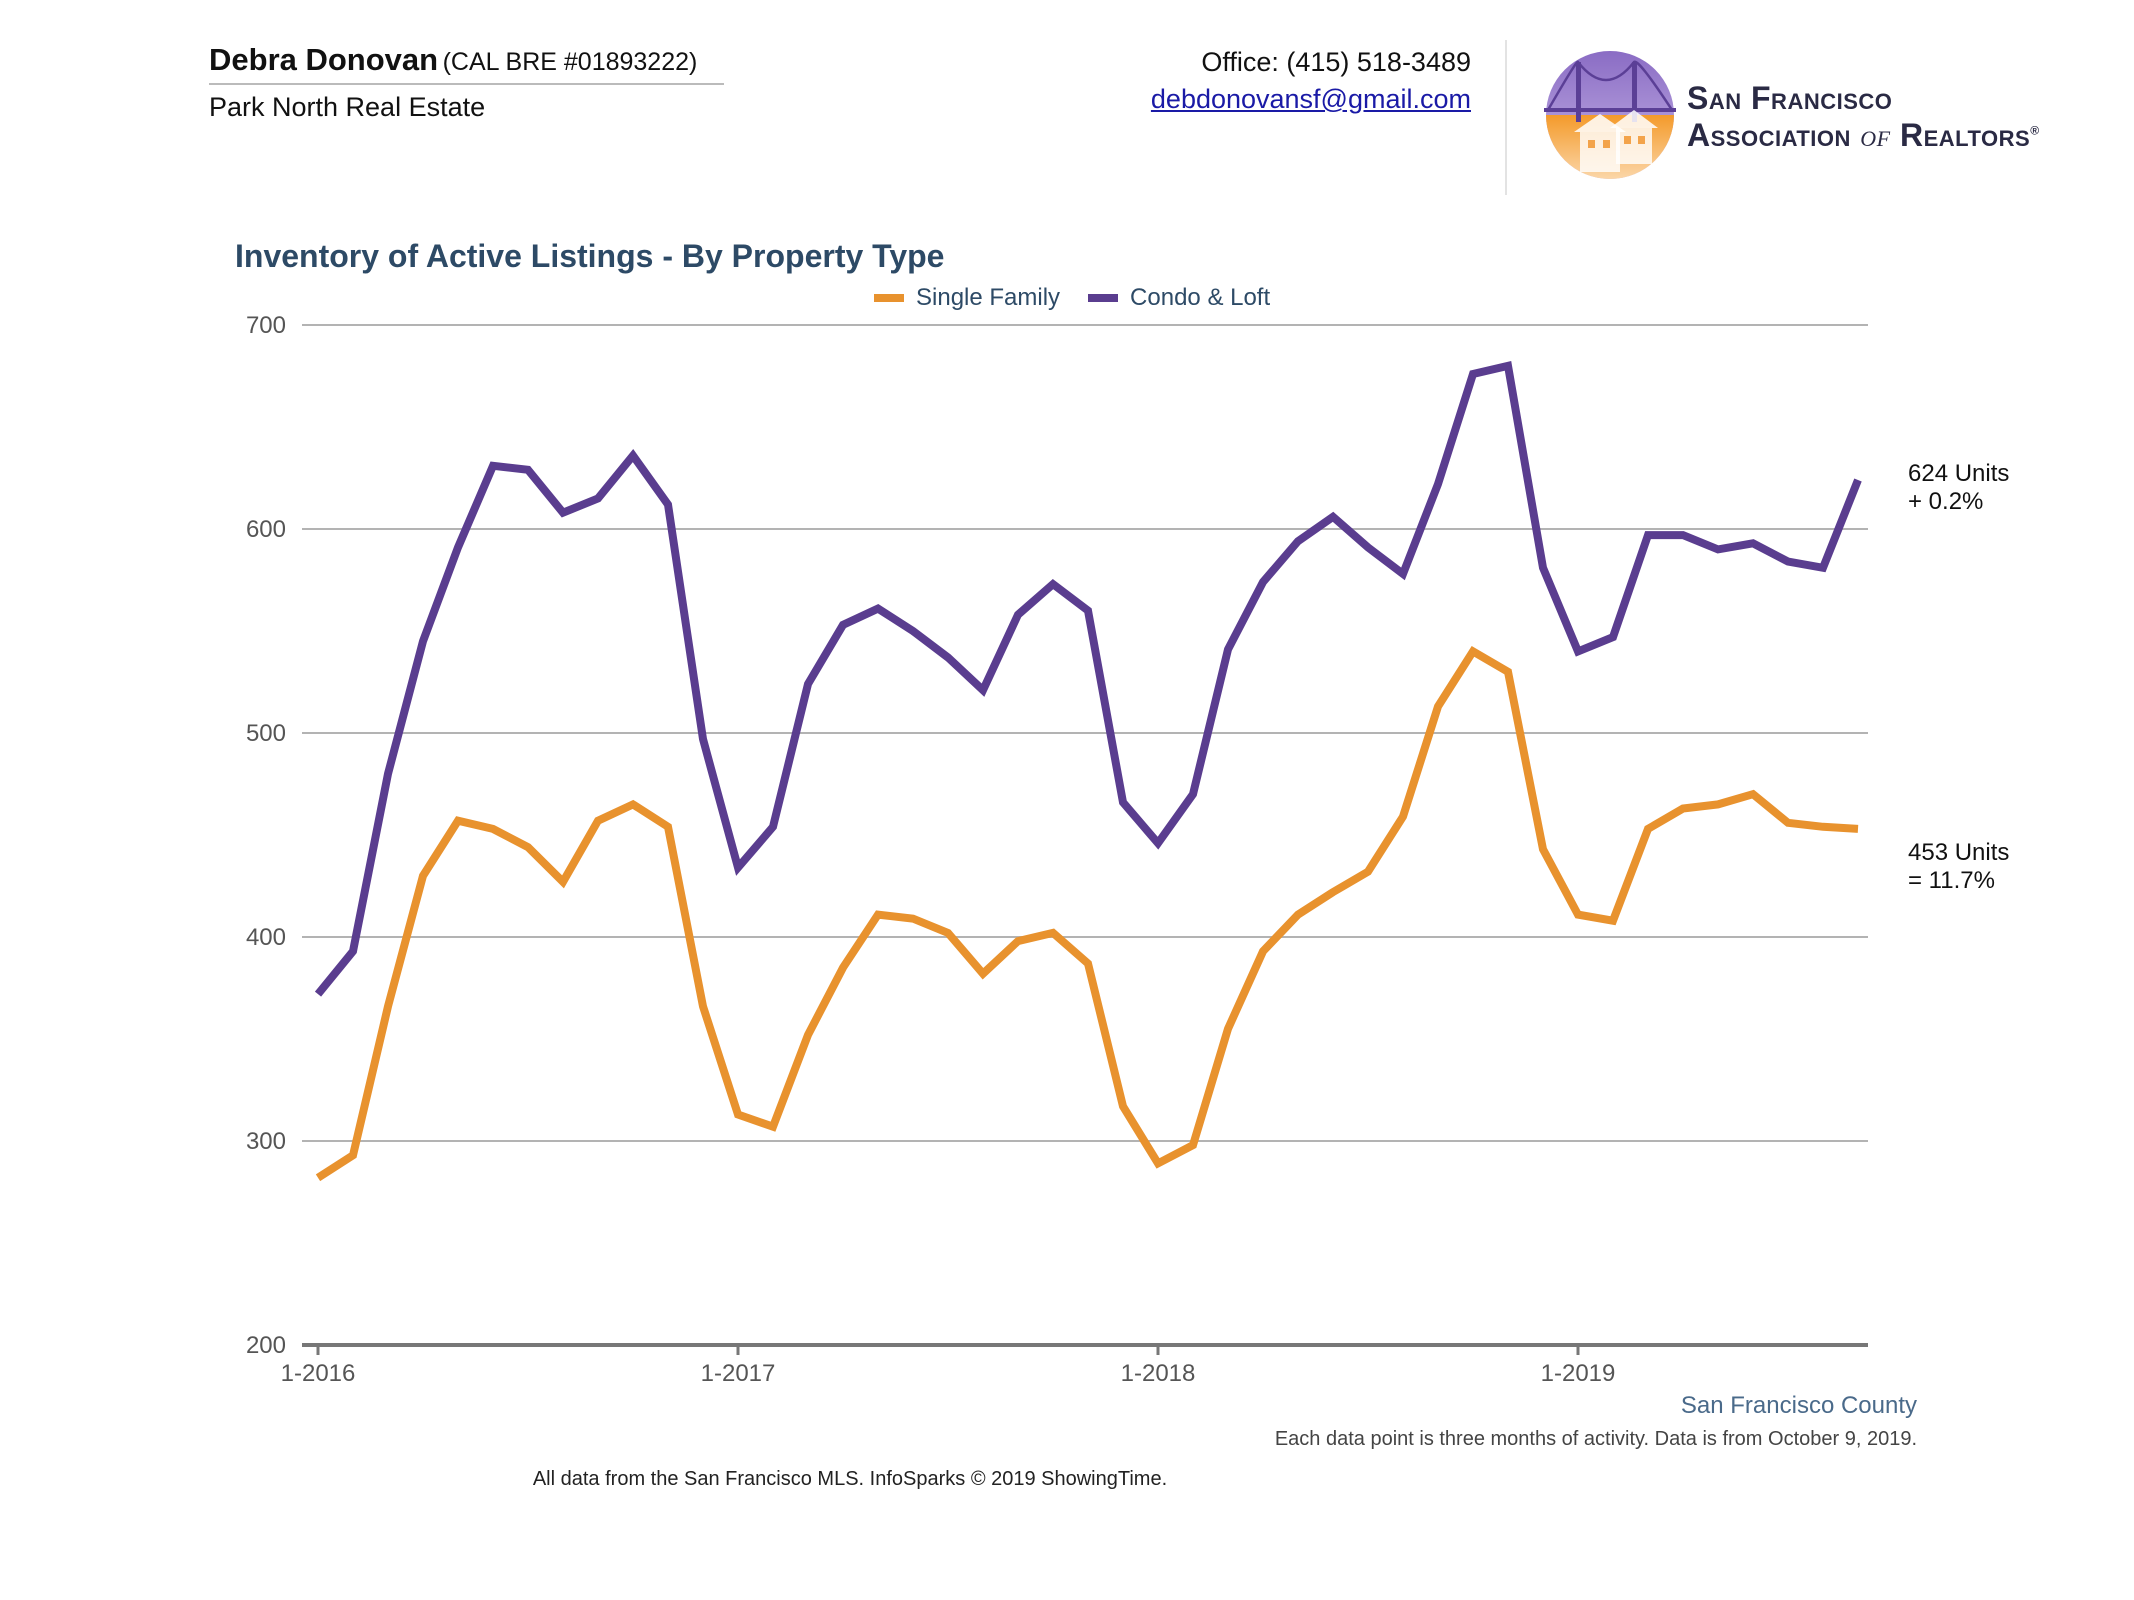 The width and height of the screenshot is (2134, 1600). I want to click on y-tick-label-200: 200, so click(266, 1345).